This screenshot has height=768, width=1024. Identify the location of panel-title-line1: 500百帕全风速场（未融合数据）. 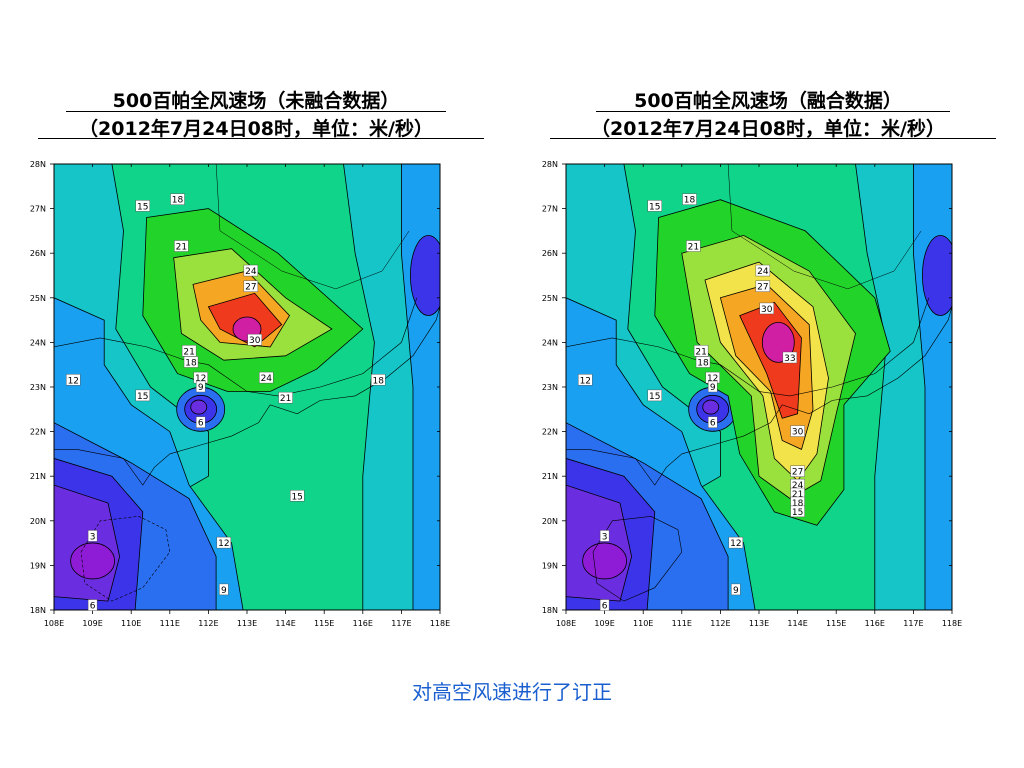
(256, 101).